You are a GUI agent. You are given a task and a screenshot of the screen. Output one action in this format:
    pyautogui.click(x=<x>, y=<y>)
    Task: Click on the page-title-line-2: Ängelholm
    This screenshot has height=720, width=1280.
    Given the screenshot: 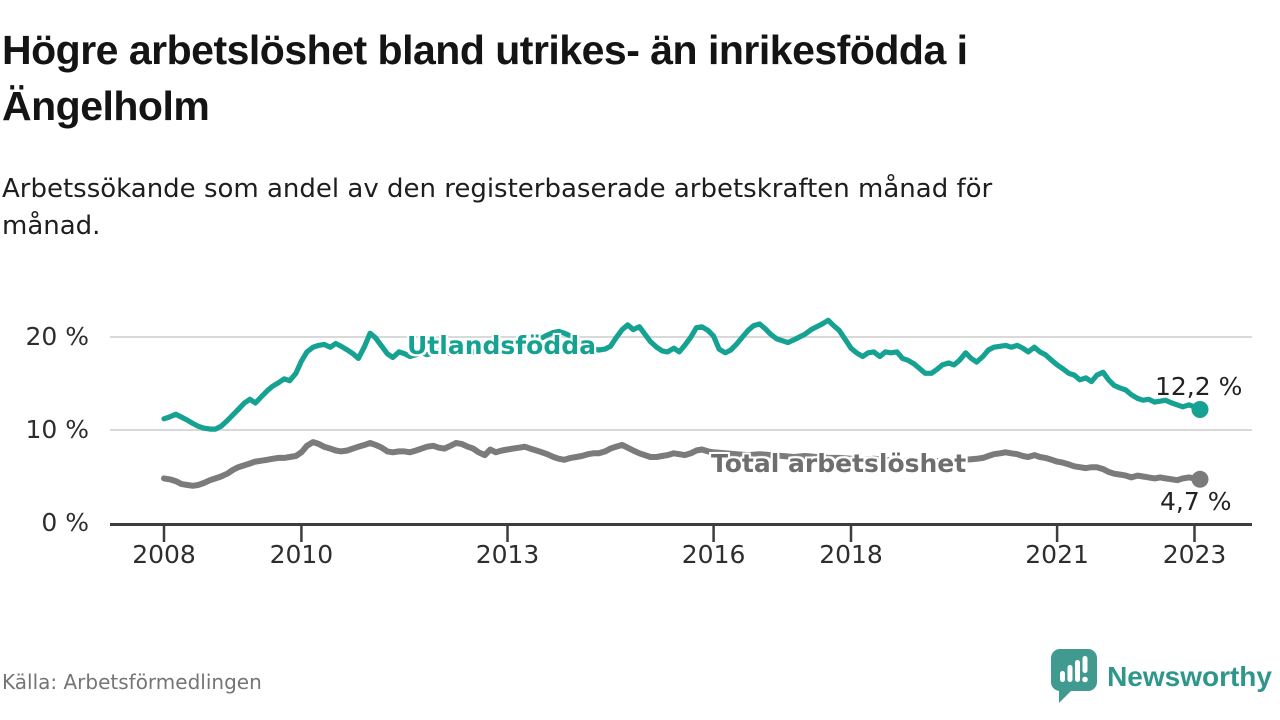 What is the action you would take?
    pyautogui.click(x=106, y=106)
    